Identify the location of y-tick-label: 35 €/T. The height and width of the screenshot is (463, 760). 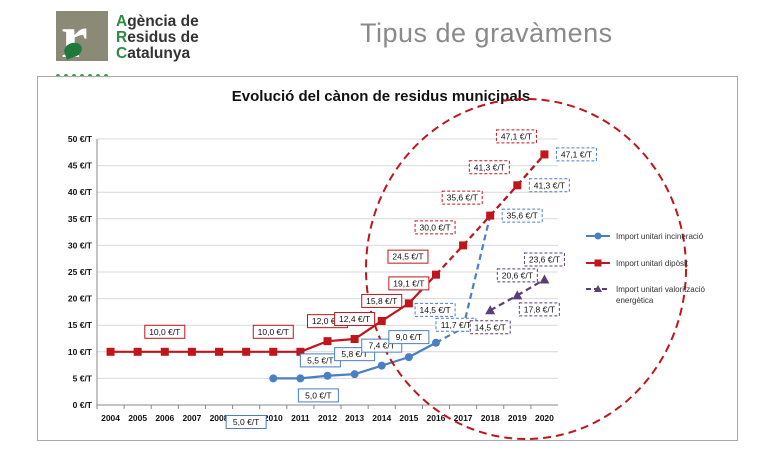
(80, 219).